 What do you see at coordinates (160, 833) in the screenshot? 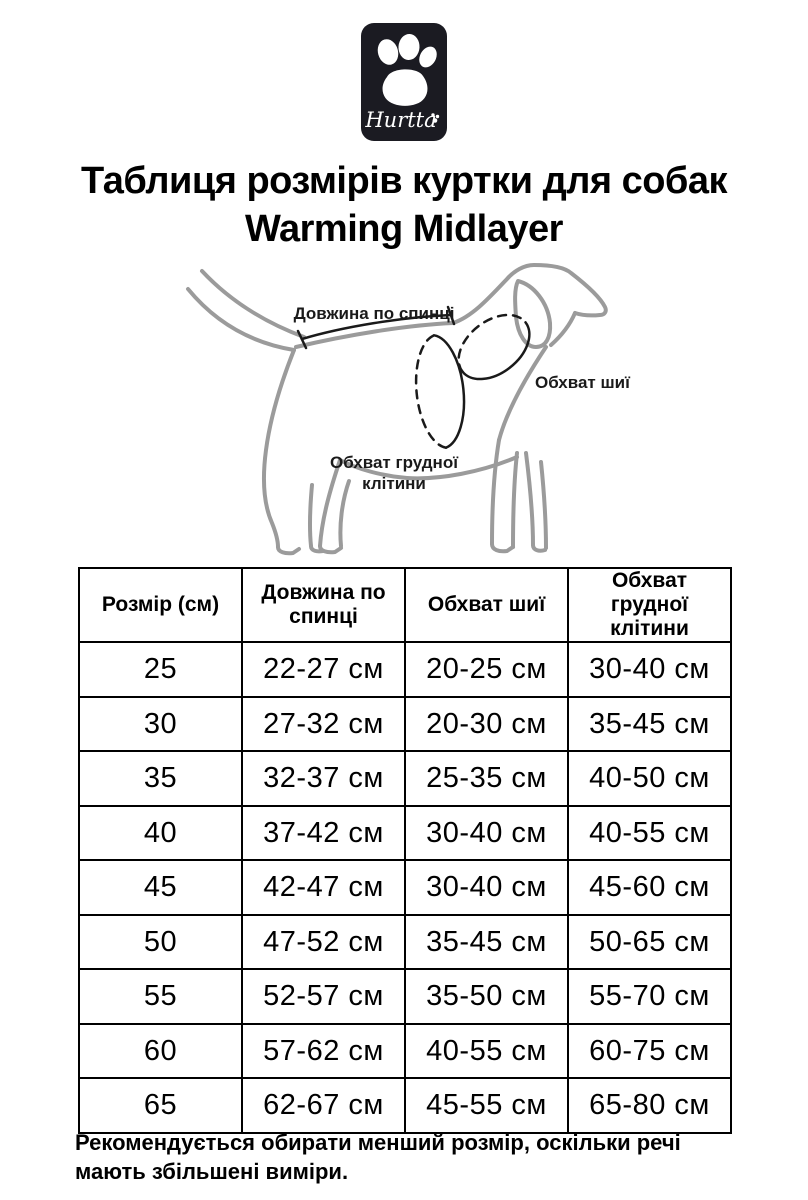
I see `size-cell: 40` at bounding box center [160, 833].